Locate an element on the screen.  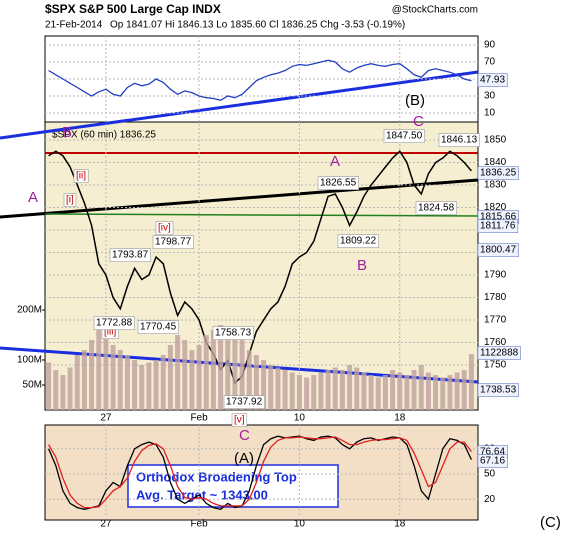
annotation: [iv] is located at coordinates (164, 228).